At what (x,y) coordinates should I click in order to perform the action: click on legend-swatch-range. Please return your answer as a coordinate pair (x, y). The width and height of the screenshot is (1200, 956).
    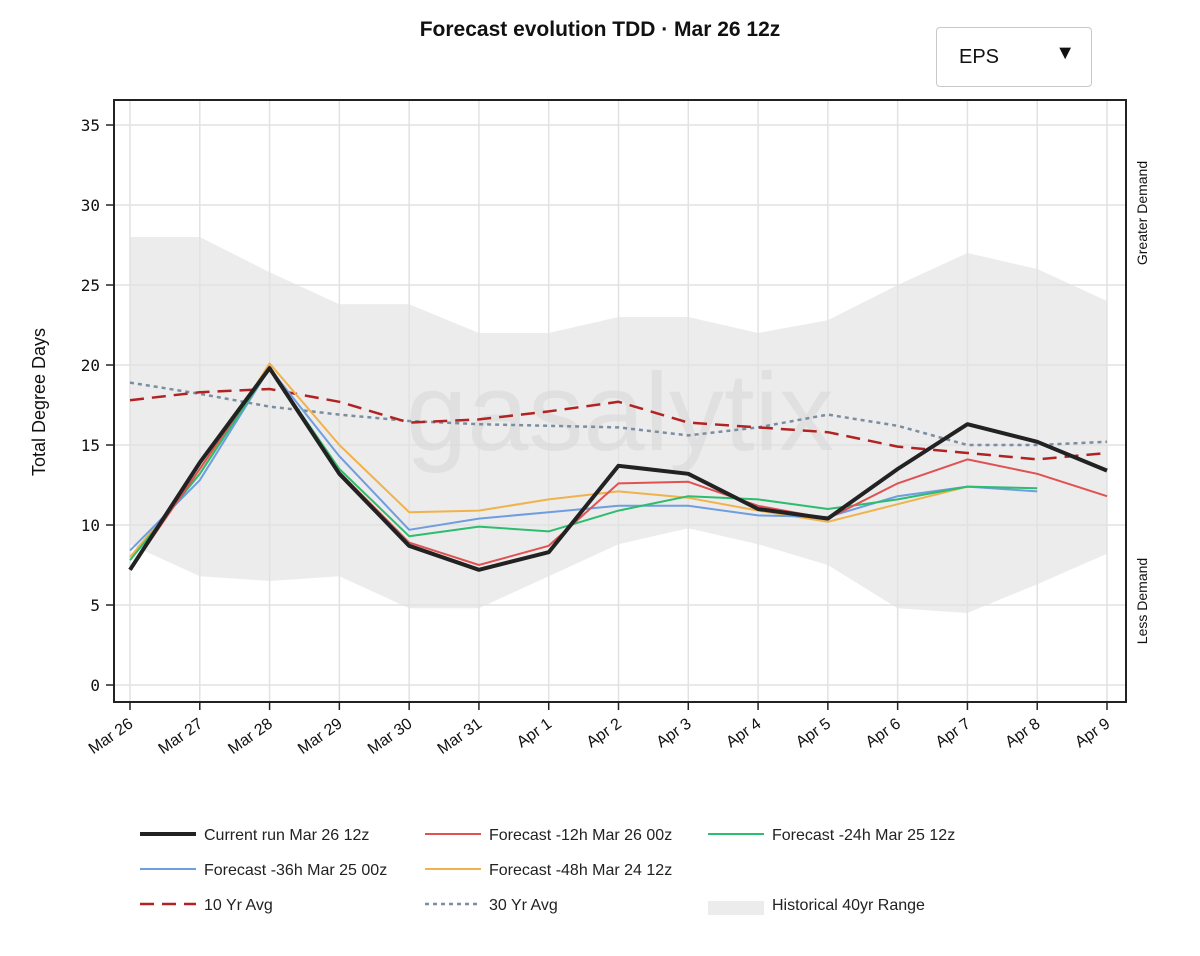
    Looking at the image, I should click on (736, 908).